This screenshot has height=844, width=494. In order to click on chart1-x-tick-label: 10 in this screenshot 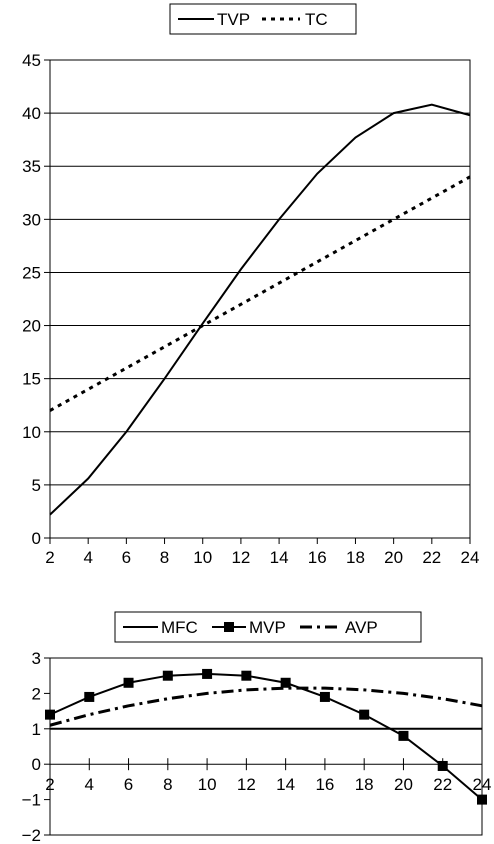, I will do `click(202, 557)`.